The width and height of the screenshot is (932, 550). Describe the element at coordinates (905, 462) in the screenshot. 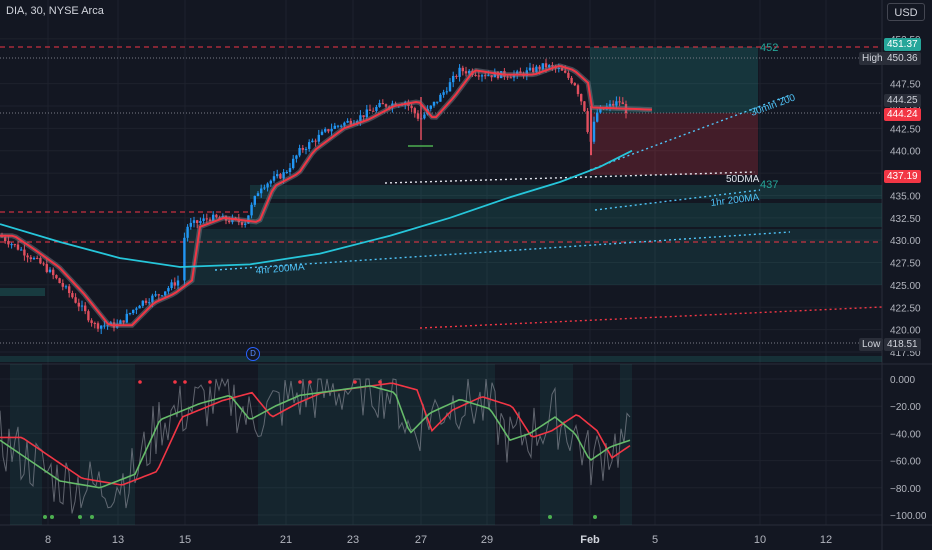

I see `oscillator-tick-label: −60.00` at that location.